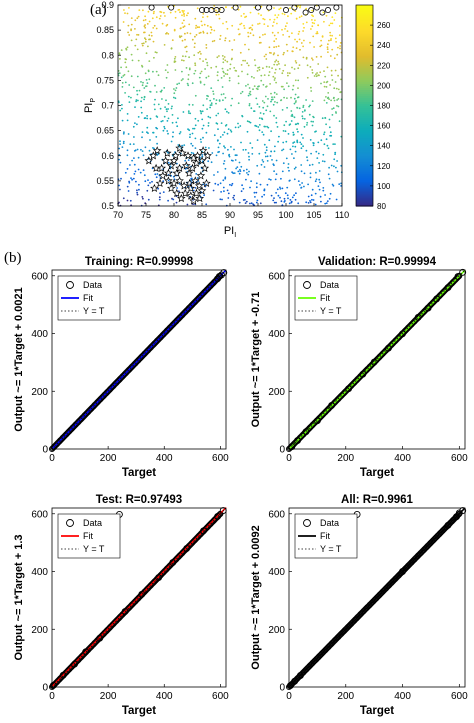 This screenshot has width=474, height=723. What do you see at coordinates (384, 65) in the screenshot?
I see `colorbar-tick-label: 220` at bounding box center [384, 65].